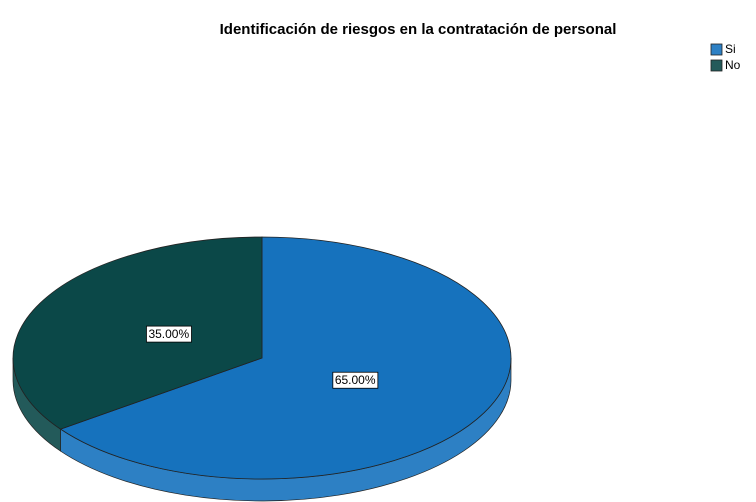  Describe the element at coordinates (730, 49) in the screenshot. I see `legend-label: Si` at that location.